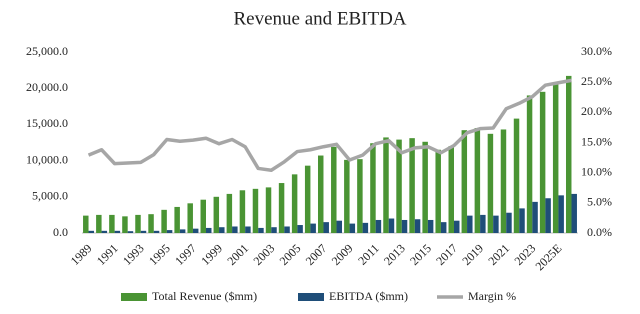 The image size is (640, 314). I want to click on y-tick-label: 20,000.0, so click(47, 87).